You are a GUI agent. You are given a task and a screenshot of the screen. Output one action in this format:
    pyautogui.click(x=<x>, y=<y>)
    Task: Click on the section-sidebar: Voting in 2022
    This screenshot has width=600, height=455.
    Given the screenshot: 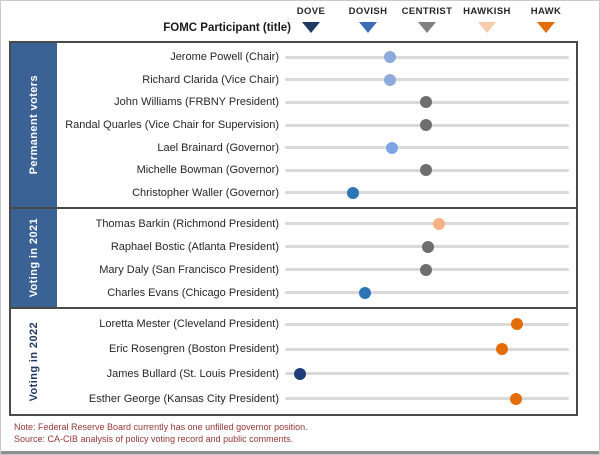 What is the action you would take?
    pyautogui.click(x=34, y=361)
    